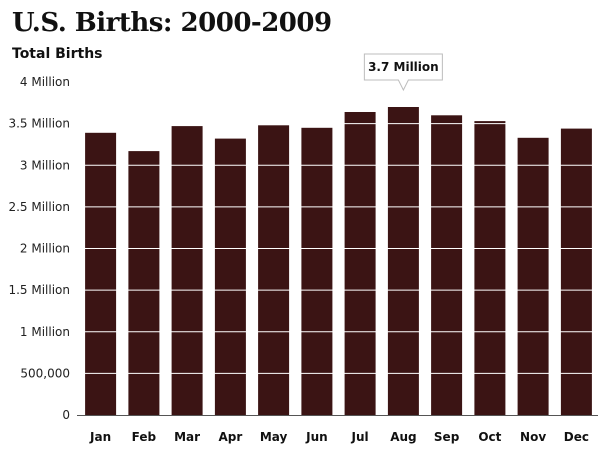 The image size is (610, 455). I want to click on y-tick-label: 500,000, so click(45, 373).